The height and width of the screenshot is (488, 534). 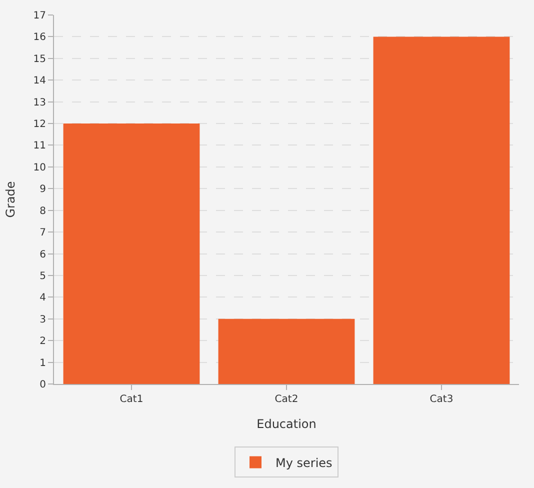 What do you see at coordinates (39, 124) in the screenshot?
I see `y-tick-label: 12` at bounding box center [39, 124].